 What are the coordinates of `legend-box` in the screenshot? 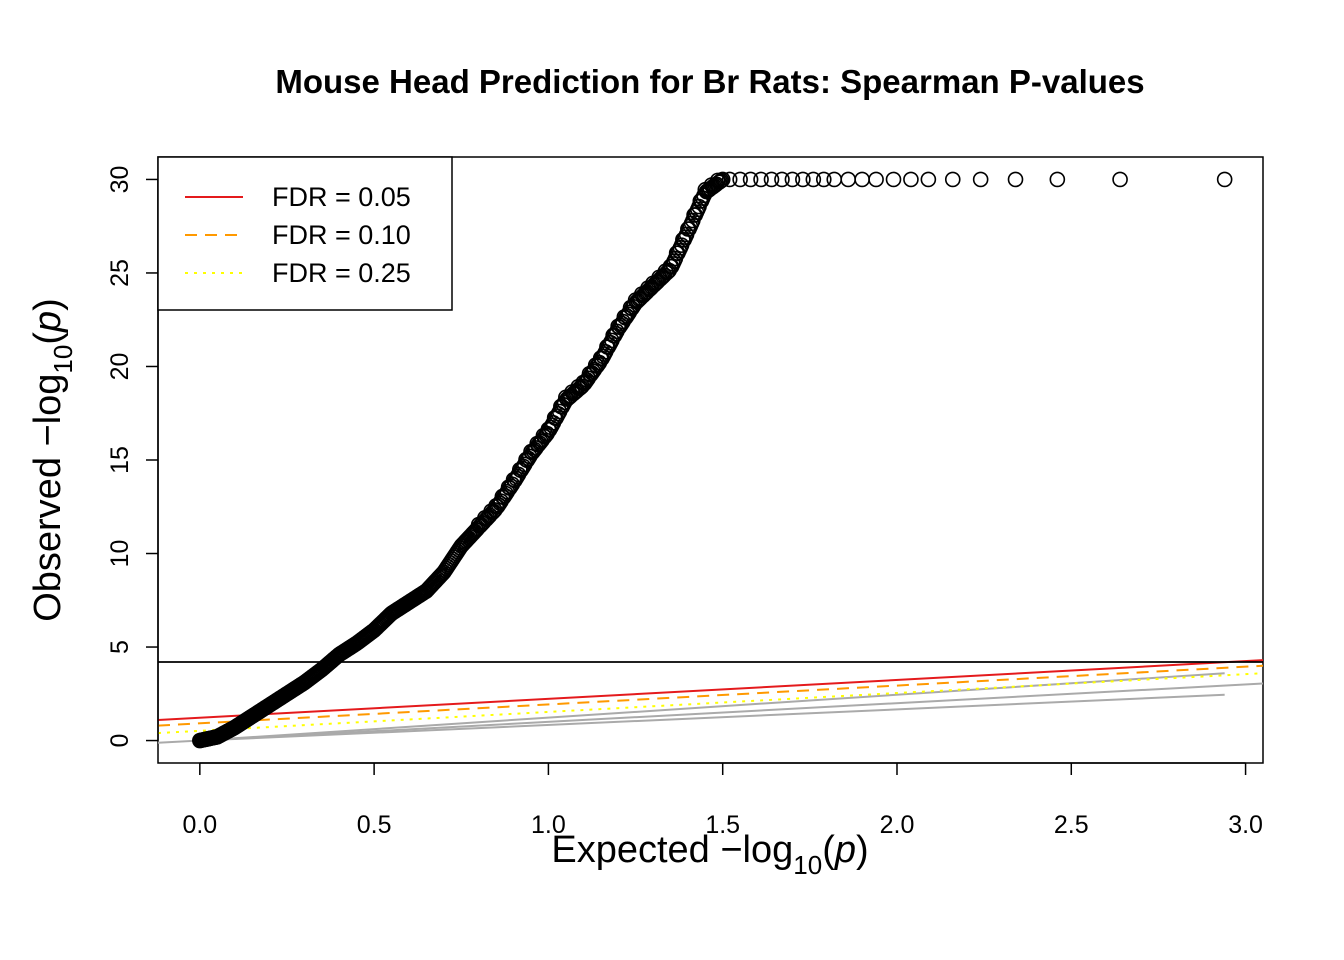 It's located at (305, 233).